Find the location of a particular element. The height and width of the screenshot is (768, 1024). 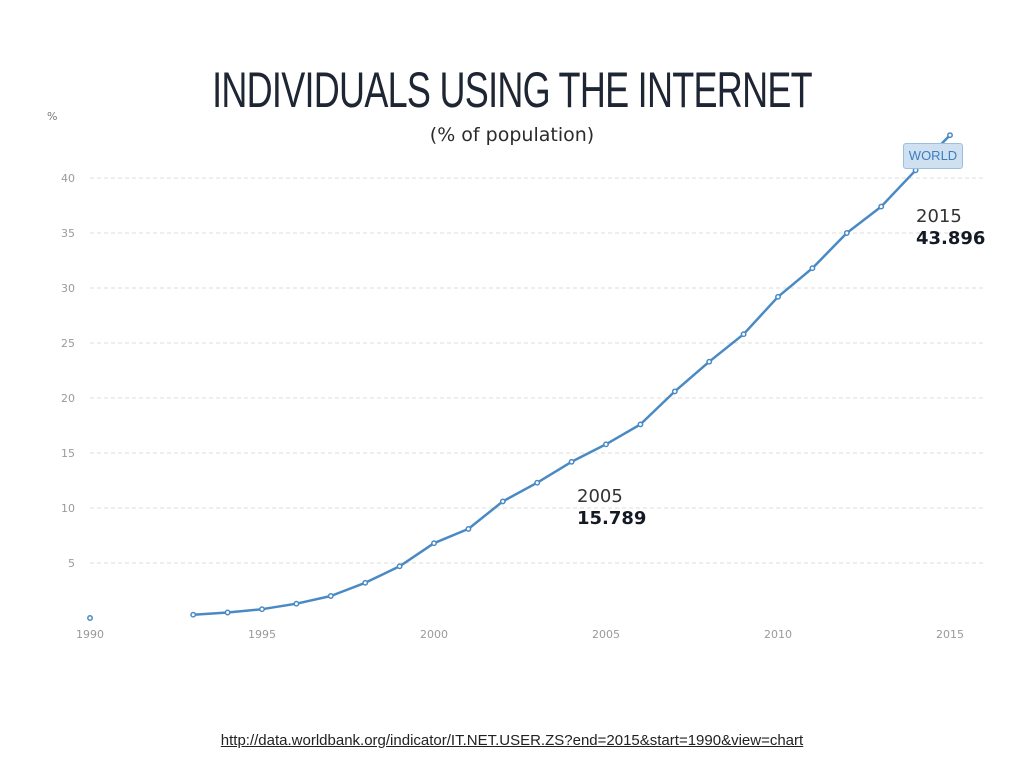

y-tick-label-35: 35 is located at coordinates (68, 233).